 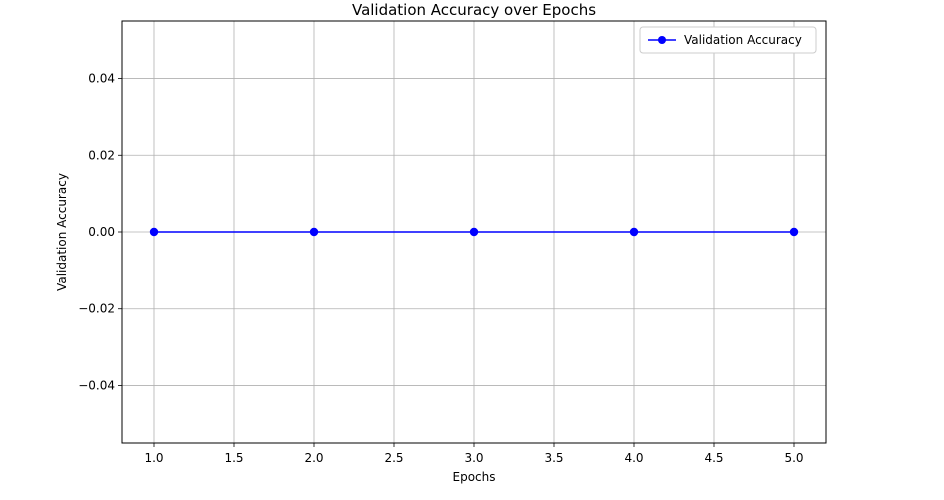 What do you see at coordinates (553, 458) in the screenshot?
I see `x-tick-label: 3.5` at bounding box center [553, 458].